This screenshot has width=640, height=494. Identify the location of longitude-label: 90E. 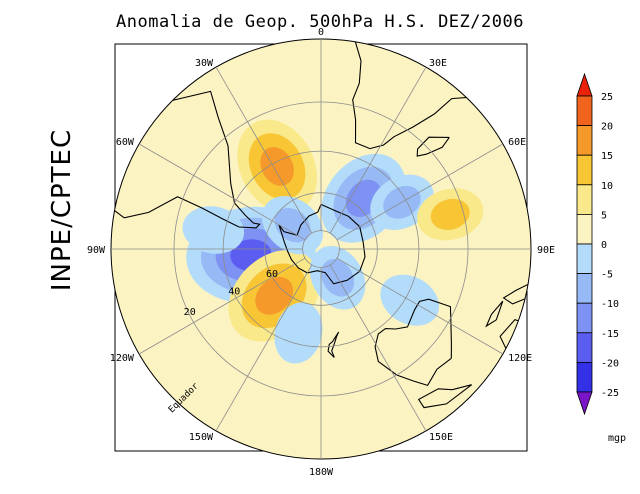
(546, 250).